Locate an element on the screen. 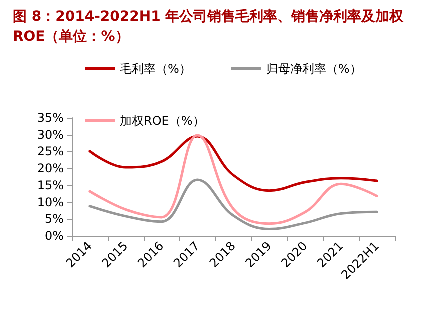 This screenshot has height=332, width=427. y-tick-label: 5% is located at coordinates (54, 219).